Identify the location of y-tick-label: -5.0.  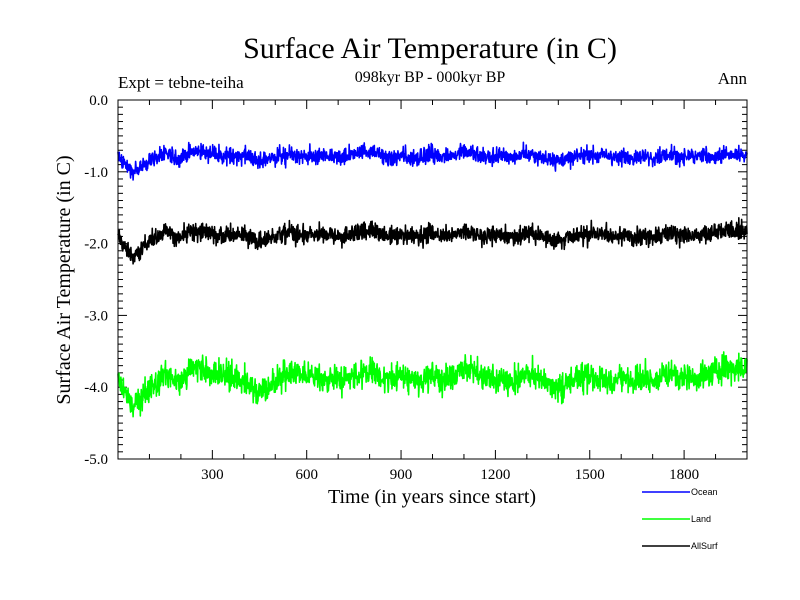
(96, 460).